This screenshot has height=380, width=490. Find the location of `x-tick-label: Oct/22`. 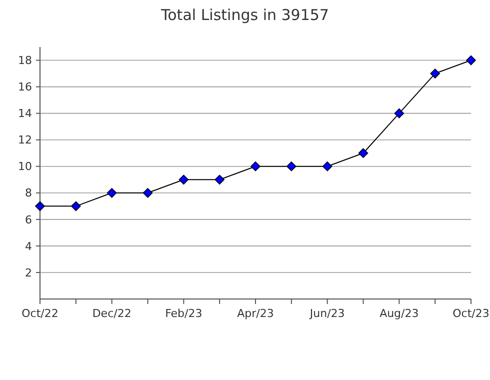

x-tick-label: Oct/22 is located at coordinates (40, 313).